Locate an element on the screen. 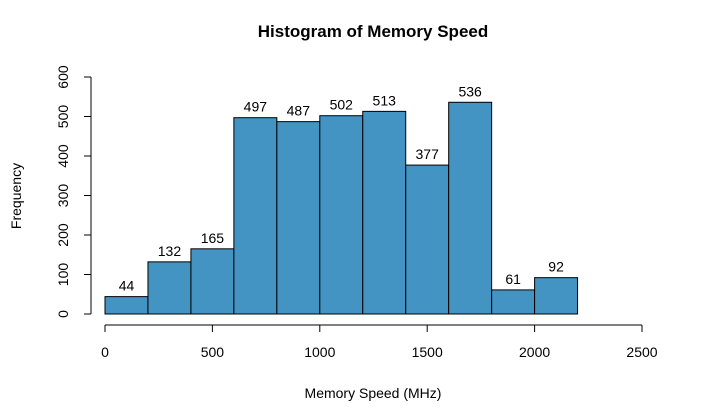  bar-count-label: 513 is located at coordinates (385, 100).